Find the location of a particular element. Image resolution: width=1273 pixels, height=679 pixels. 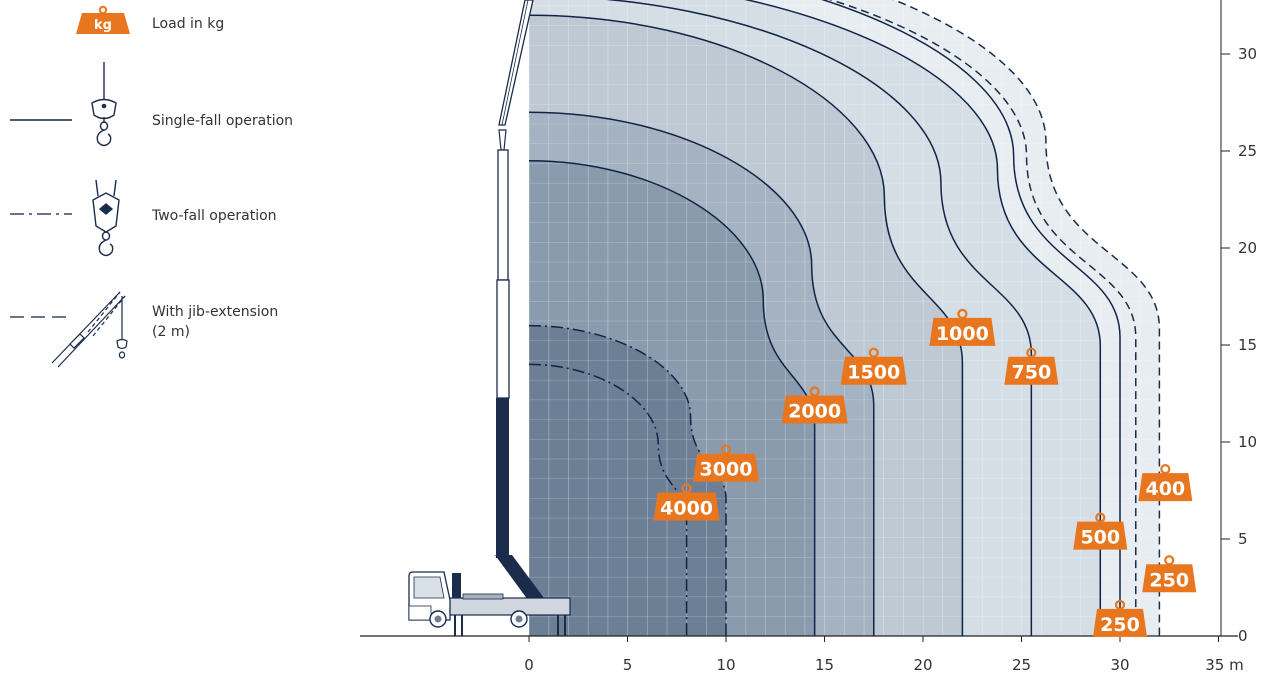

y-tick-label: 15 is located at coordinates (1247, 345).